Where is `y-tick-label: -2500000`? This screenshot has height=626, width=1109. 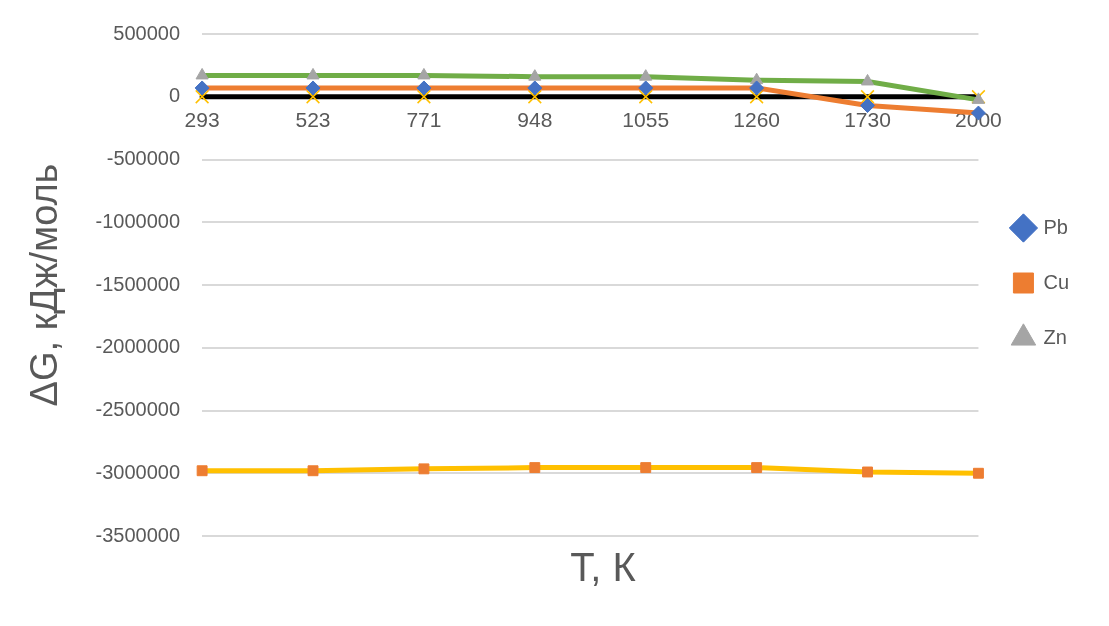 y-tick-label: -2500000 is located at coordinates (138, 409).